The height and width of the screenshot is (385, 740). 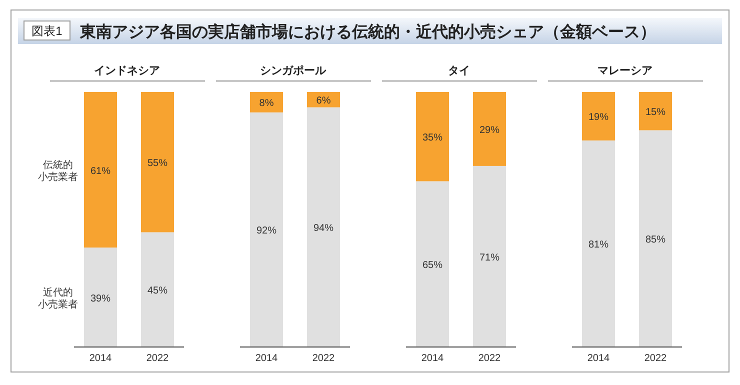 I want to click on series-label: 近代的小売業者, so click(x=58, y=298).